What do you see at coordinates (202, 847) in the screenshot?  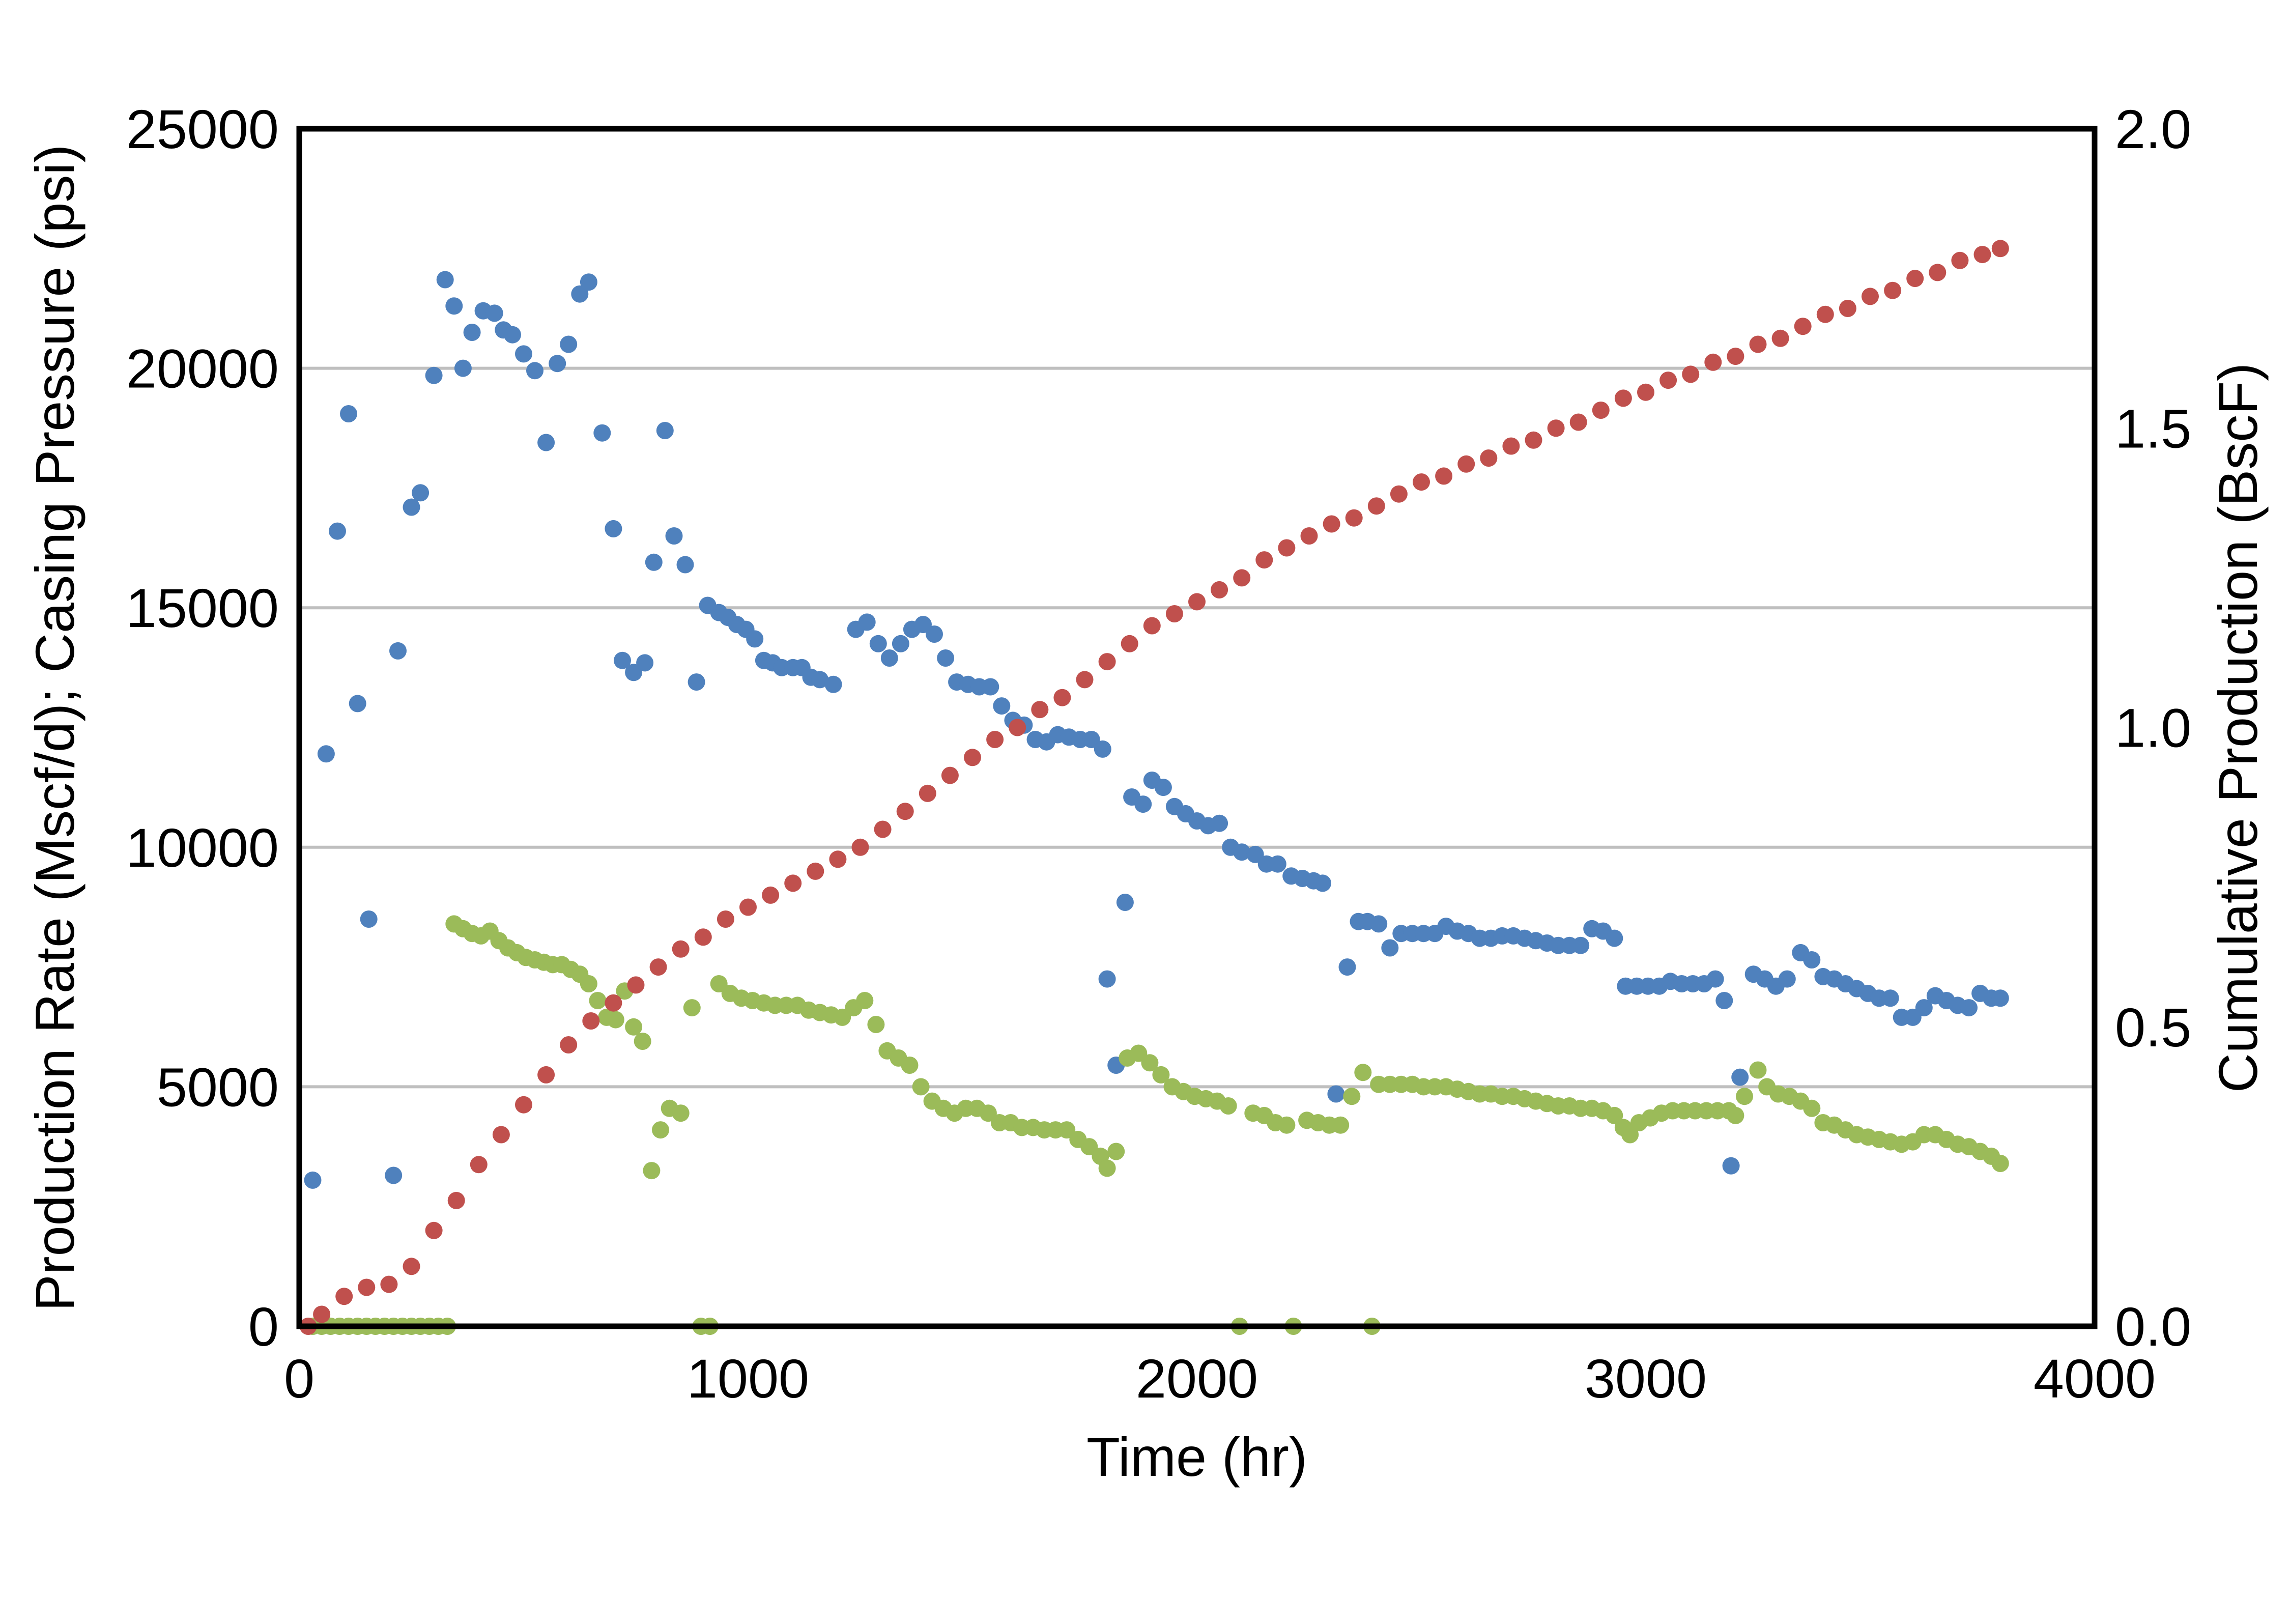 I see `y-tick-label: 10000` at bounding box center [202, 847].